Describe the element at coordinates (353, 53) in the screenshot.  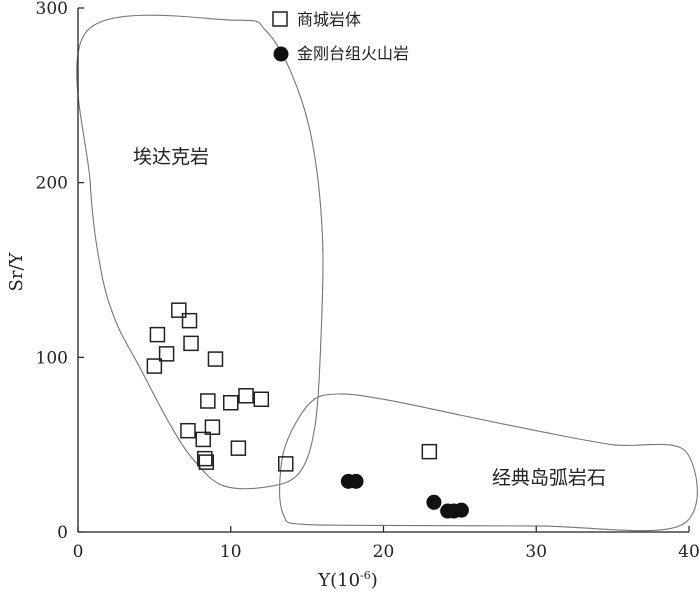
I see `legend-label-jingangtai: 金刚台组火山岩` at that location.